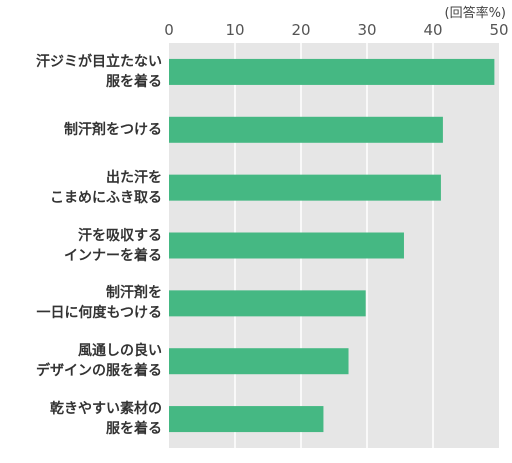  What do you see at coordinates (234, 30) in the screenshot?
I see `x-tick-label: 10` at bounding box center [234, 30].